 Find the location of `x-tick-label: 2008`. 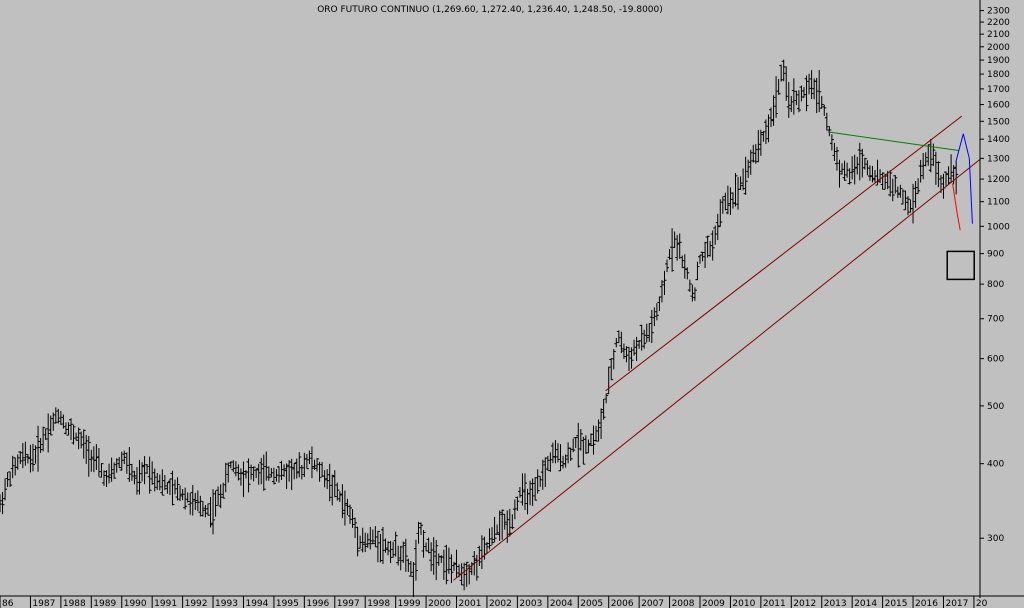

x-tick-label: 2008 is located at coordinates (683, 603).